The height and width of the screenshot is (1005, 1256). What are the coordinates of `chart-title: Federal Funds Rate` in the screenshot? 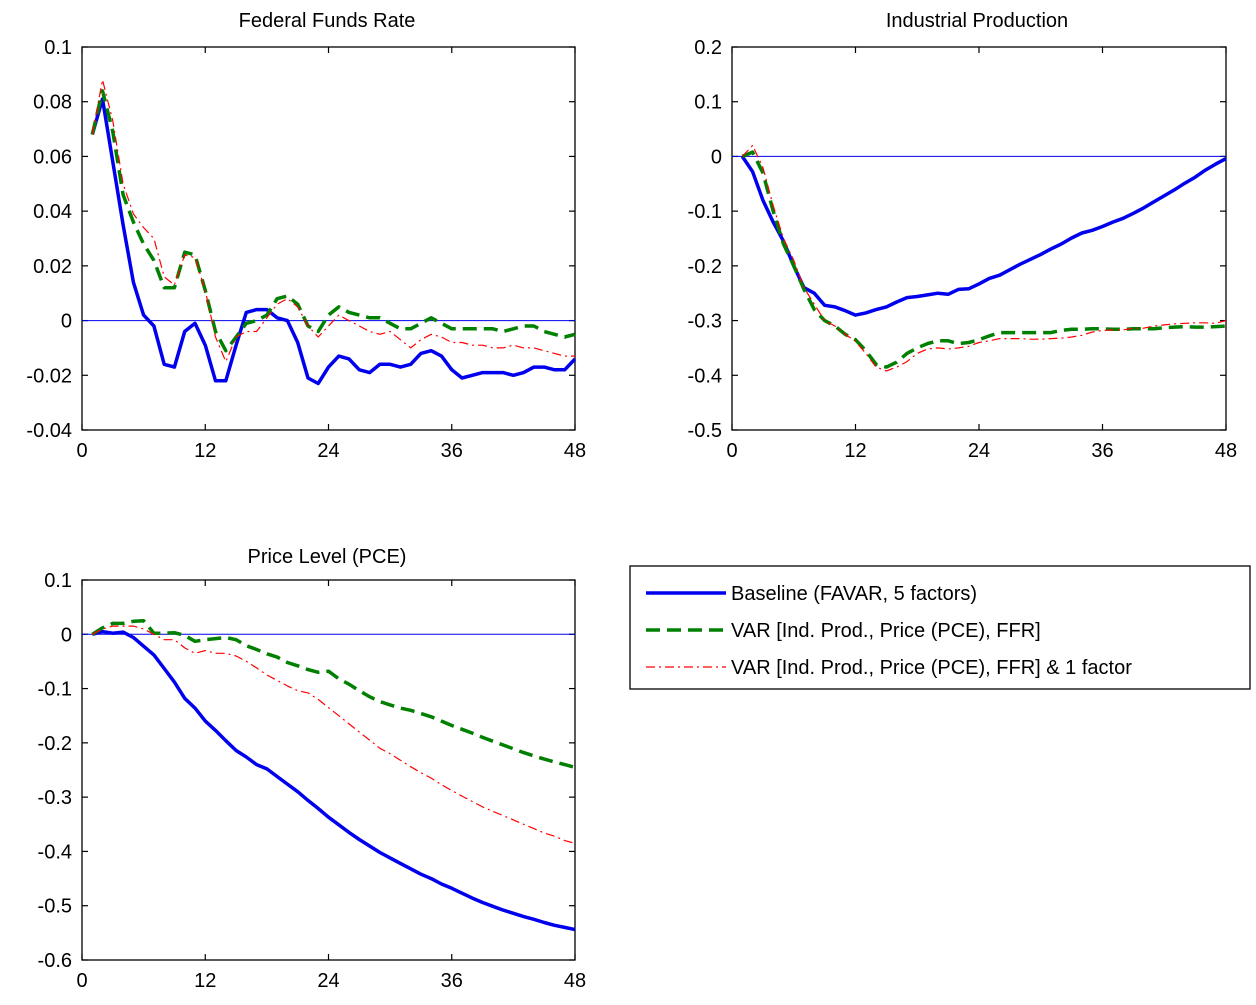 It's located at (327, 21).